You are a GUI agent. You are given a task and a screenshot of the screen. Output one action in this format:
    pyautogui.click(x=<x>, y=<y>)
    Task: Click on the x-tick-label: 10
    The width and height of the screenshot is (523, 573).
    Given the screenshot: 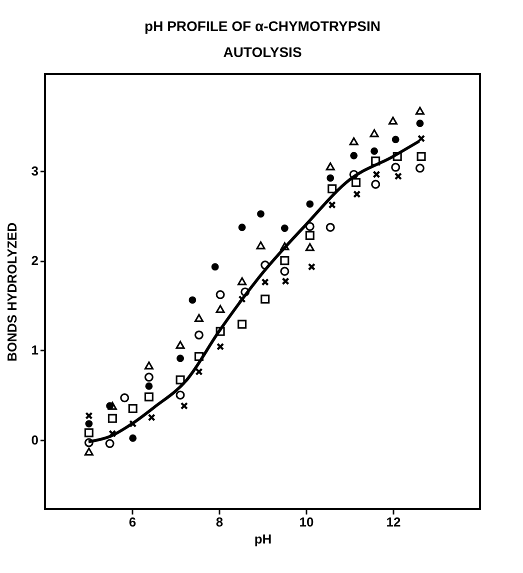 What is the action you would take?
    pyautogui.click(x=306, y=522)
    